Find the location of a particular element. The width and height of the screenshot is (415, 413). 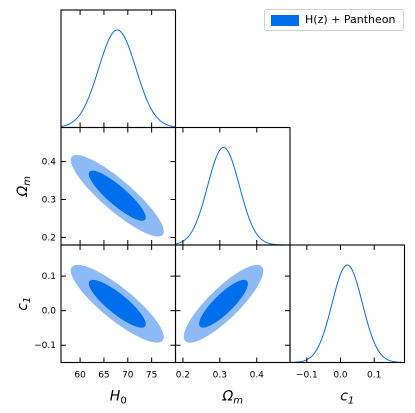

panel-Omega_m-c1 is located at coordinates (232, 304).